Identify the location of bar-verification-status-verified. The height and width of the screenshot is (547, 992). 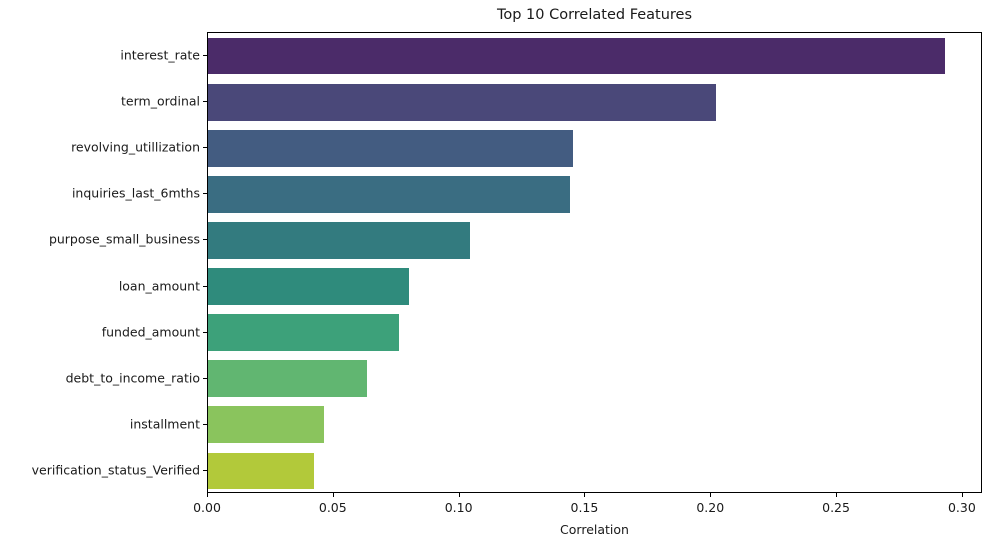
(261, 471).